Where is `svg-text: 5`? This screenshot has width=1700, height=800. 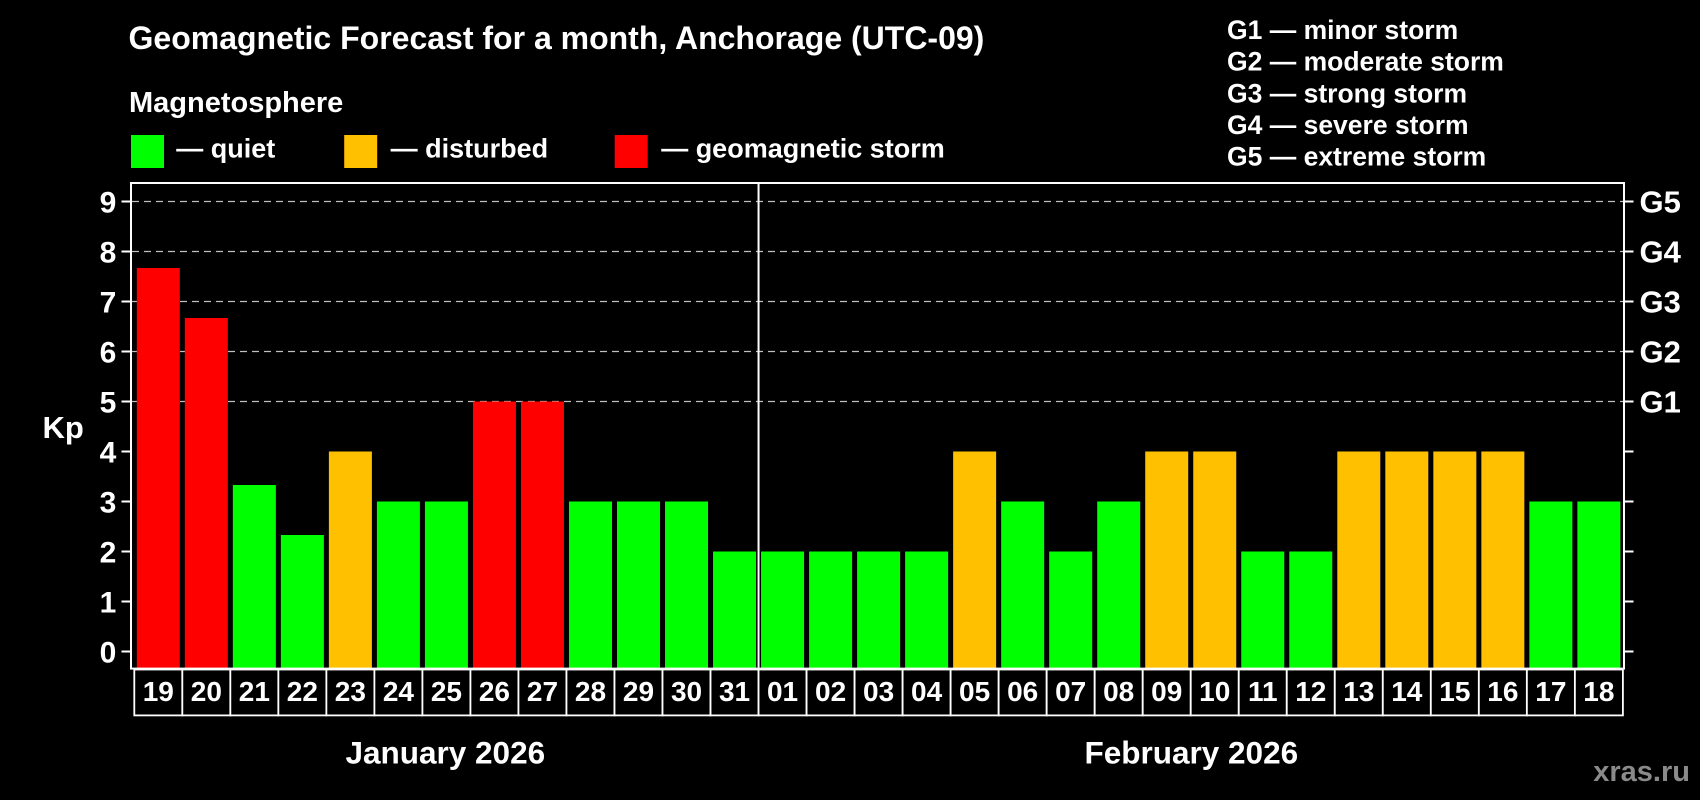
svg-text: 5 is located at coordinates (108, 402).